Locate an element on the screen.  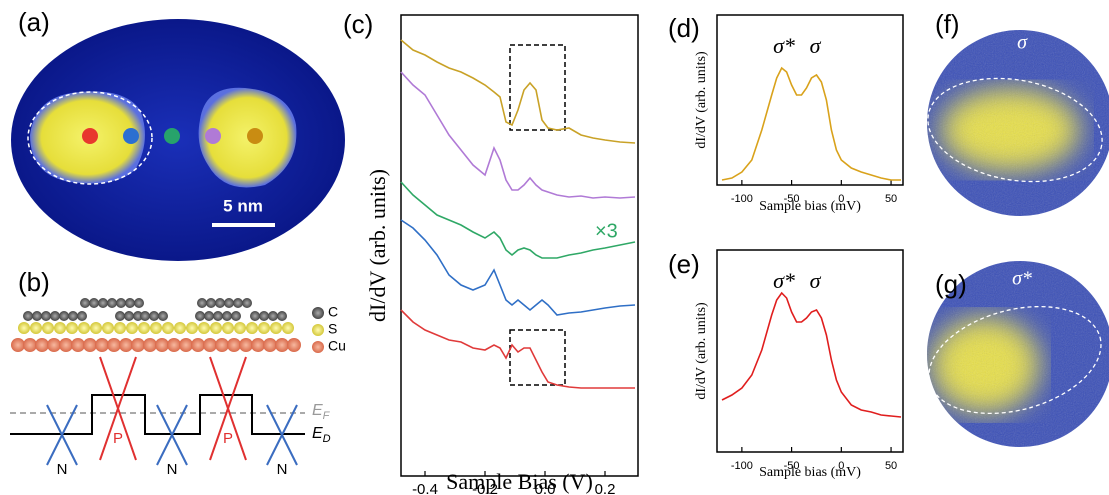
stm-map-g is located at coordinates (1018, 354).